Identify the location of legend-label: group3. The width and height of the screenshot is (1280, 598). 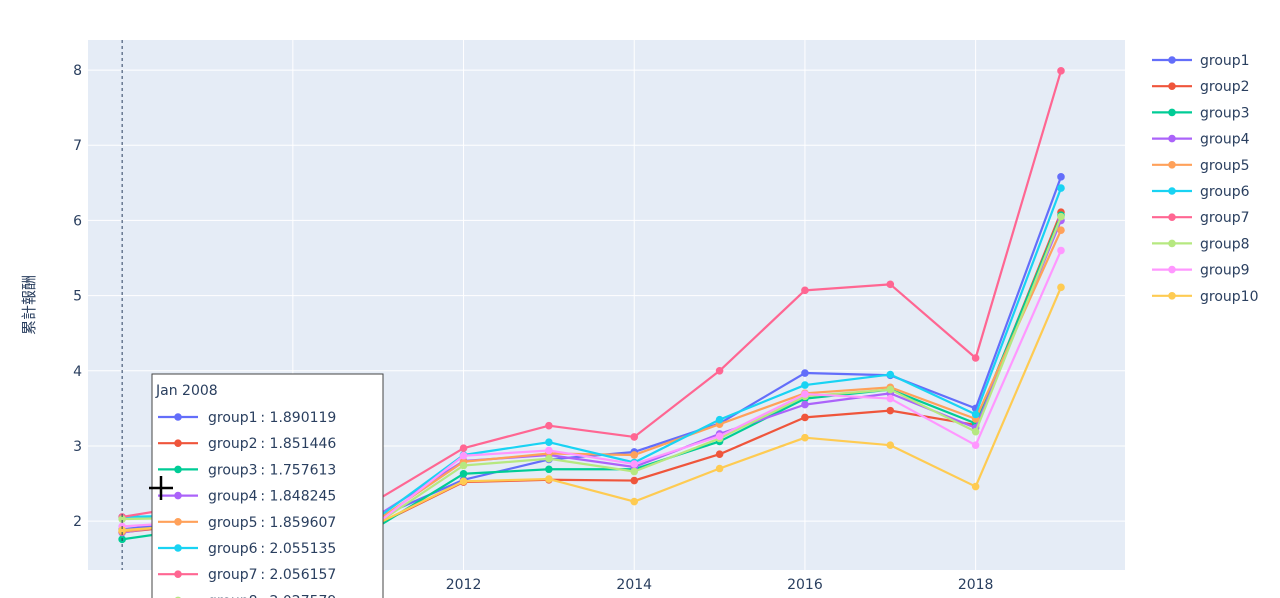
(1225, 113).